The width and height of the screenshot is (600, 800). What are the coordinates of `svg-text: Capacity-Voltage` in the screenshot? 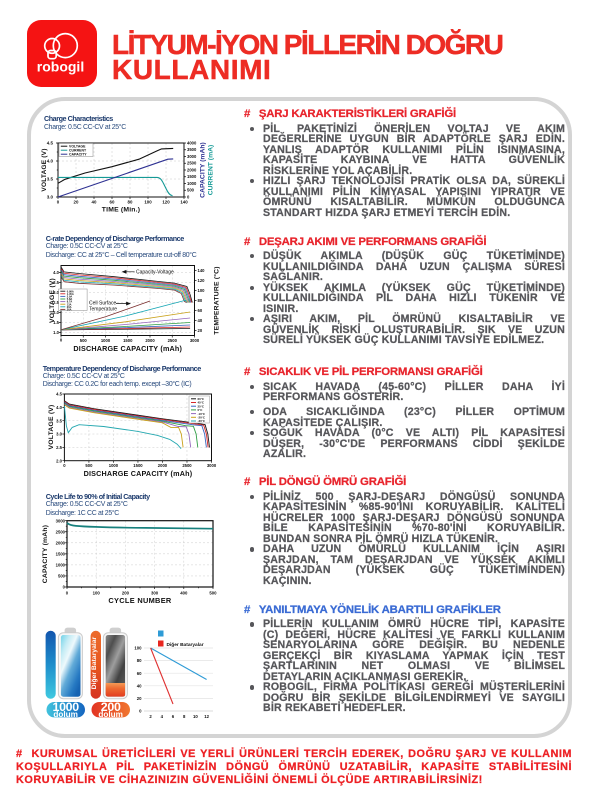 It's located at (155, 272).